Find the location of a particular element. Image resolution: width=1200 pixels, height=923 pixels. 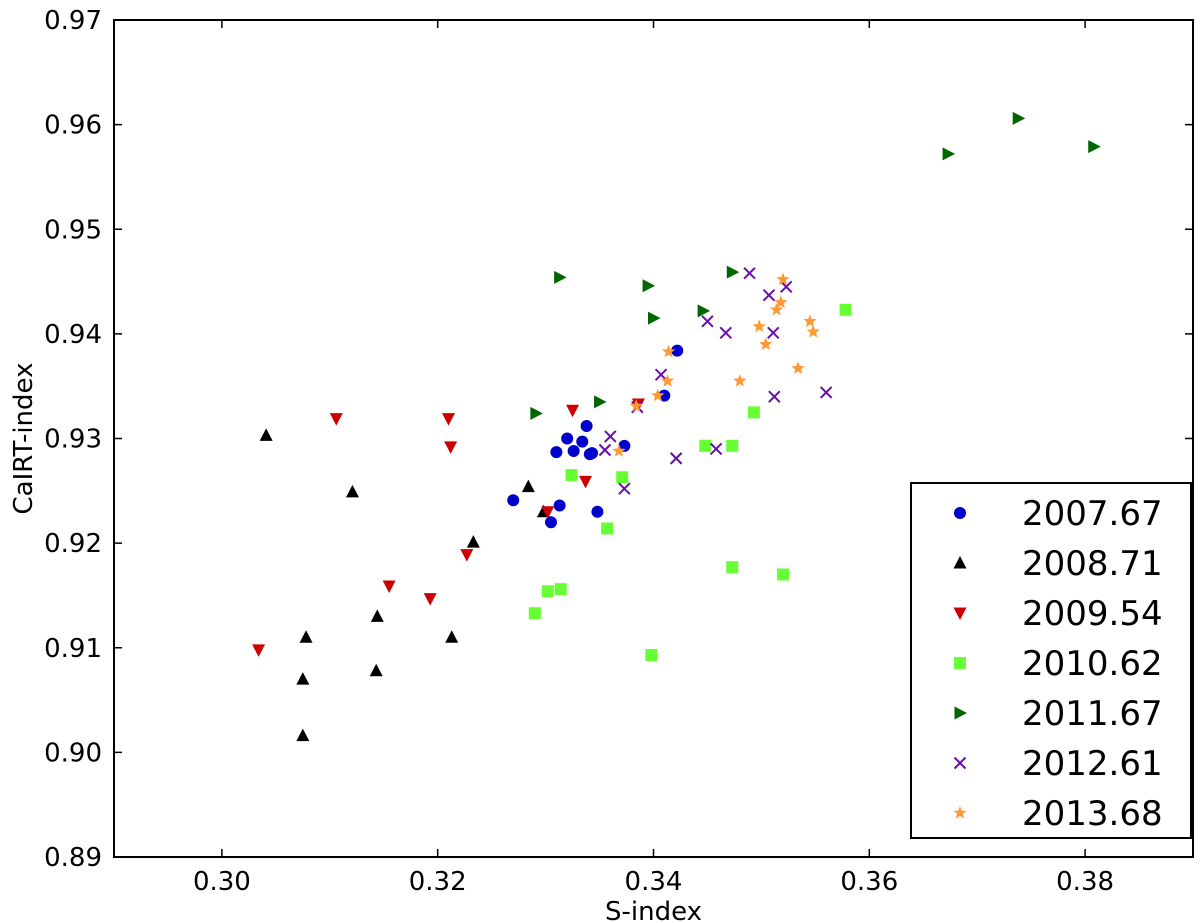

y-tick-label: 0.95 is located at coordinates (73, 230).